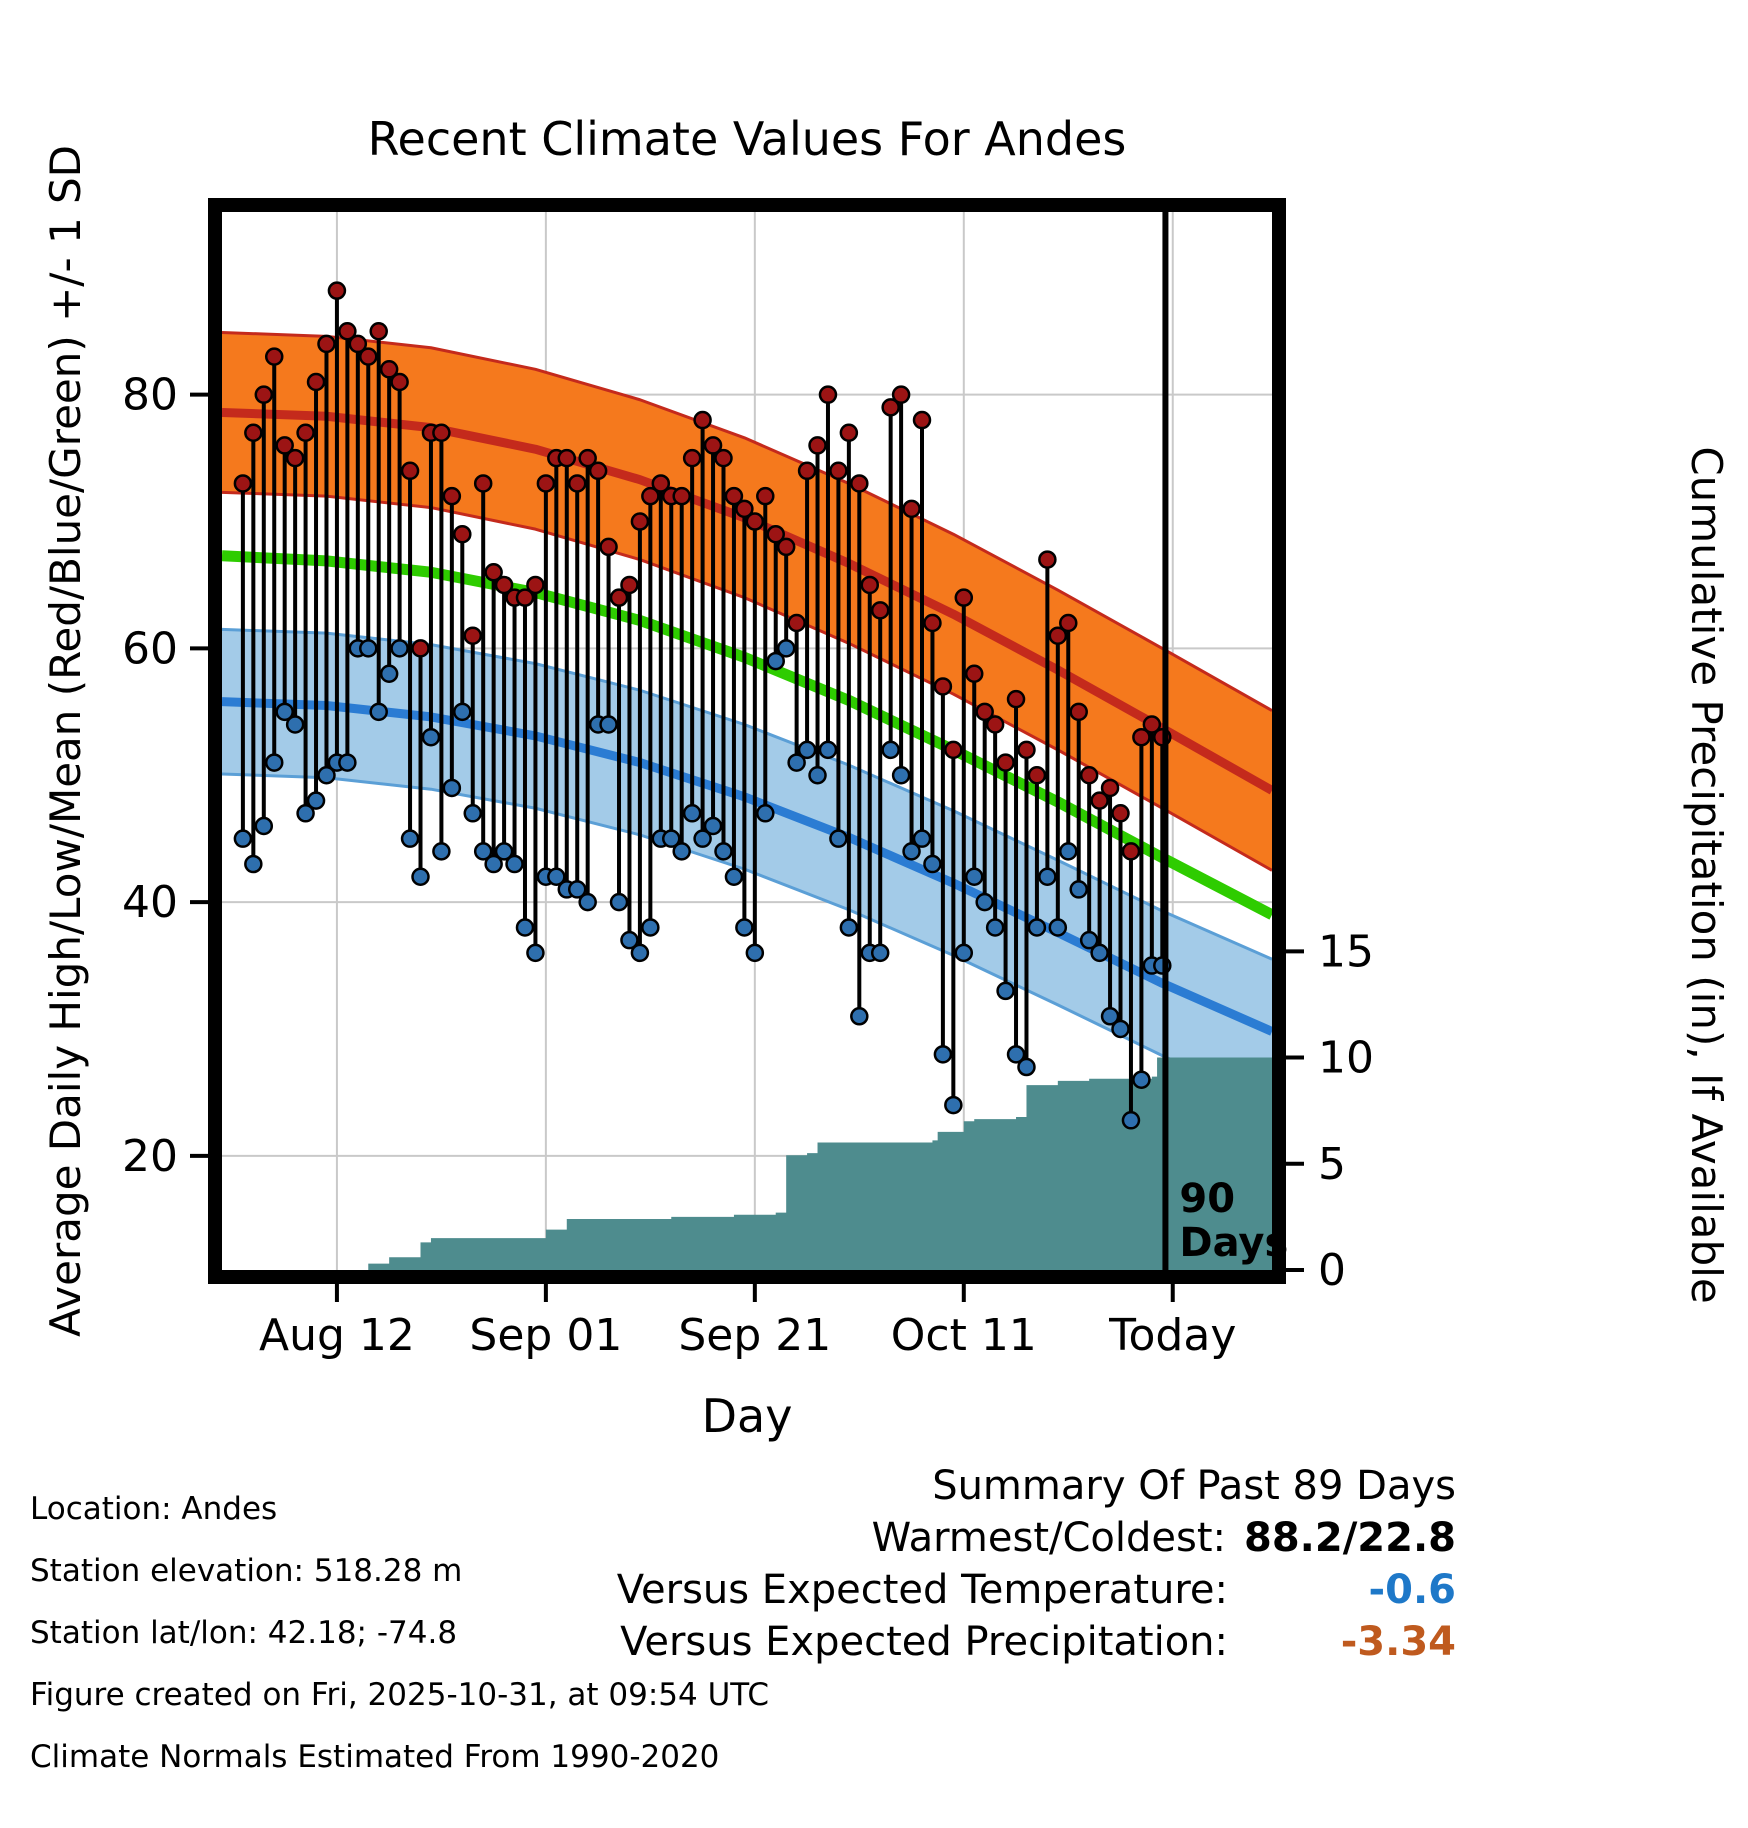 This screenshot has height=1828, width=1748. Describe the element at coordinates (375, 1757) in the screenshot. I see `climate-normals-note: Climate Normals Estimated From 1990-2020` at that location.